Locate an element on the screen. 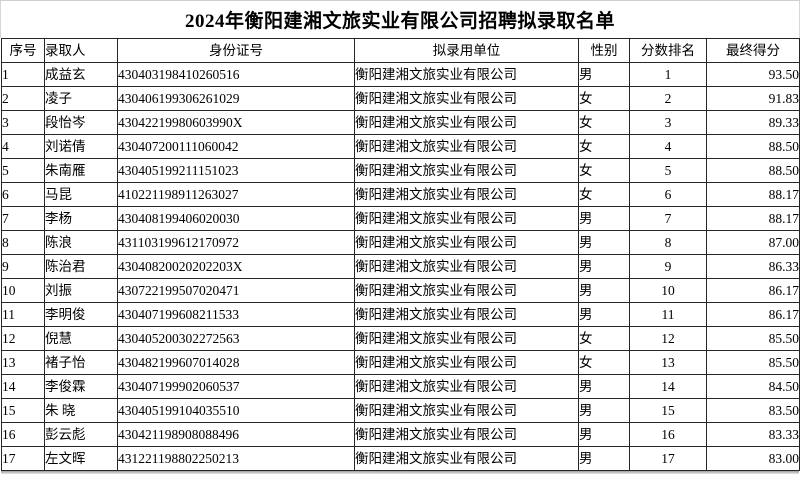  cell-id-number: 430405200302272563 is located at coordinates (236, 338).